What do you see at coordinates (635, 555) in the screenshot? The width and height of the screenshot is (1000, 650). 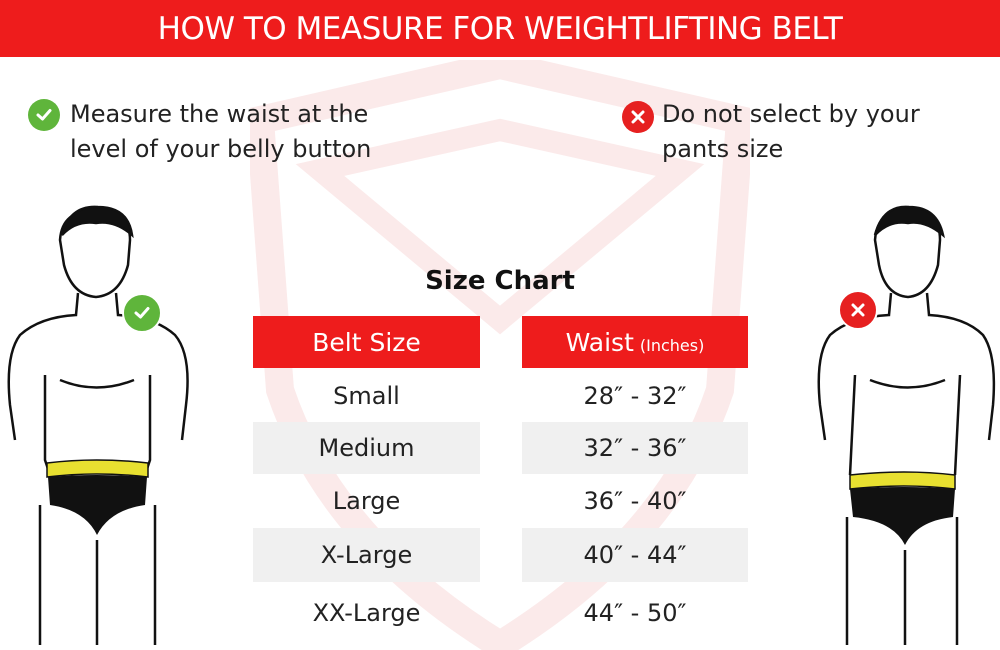 I see `table-cell-waist: 40″ - 44″` at bounding box center [635, 555].